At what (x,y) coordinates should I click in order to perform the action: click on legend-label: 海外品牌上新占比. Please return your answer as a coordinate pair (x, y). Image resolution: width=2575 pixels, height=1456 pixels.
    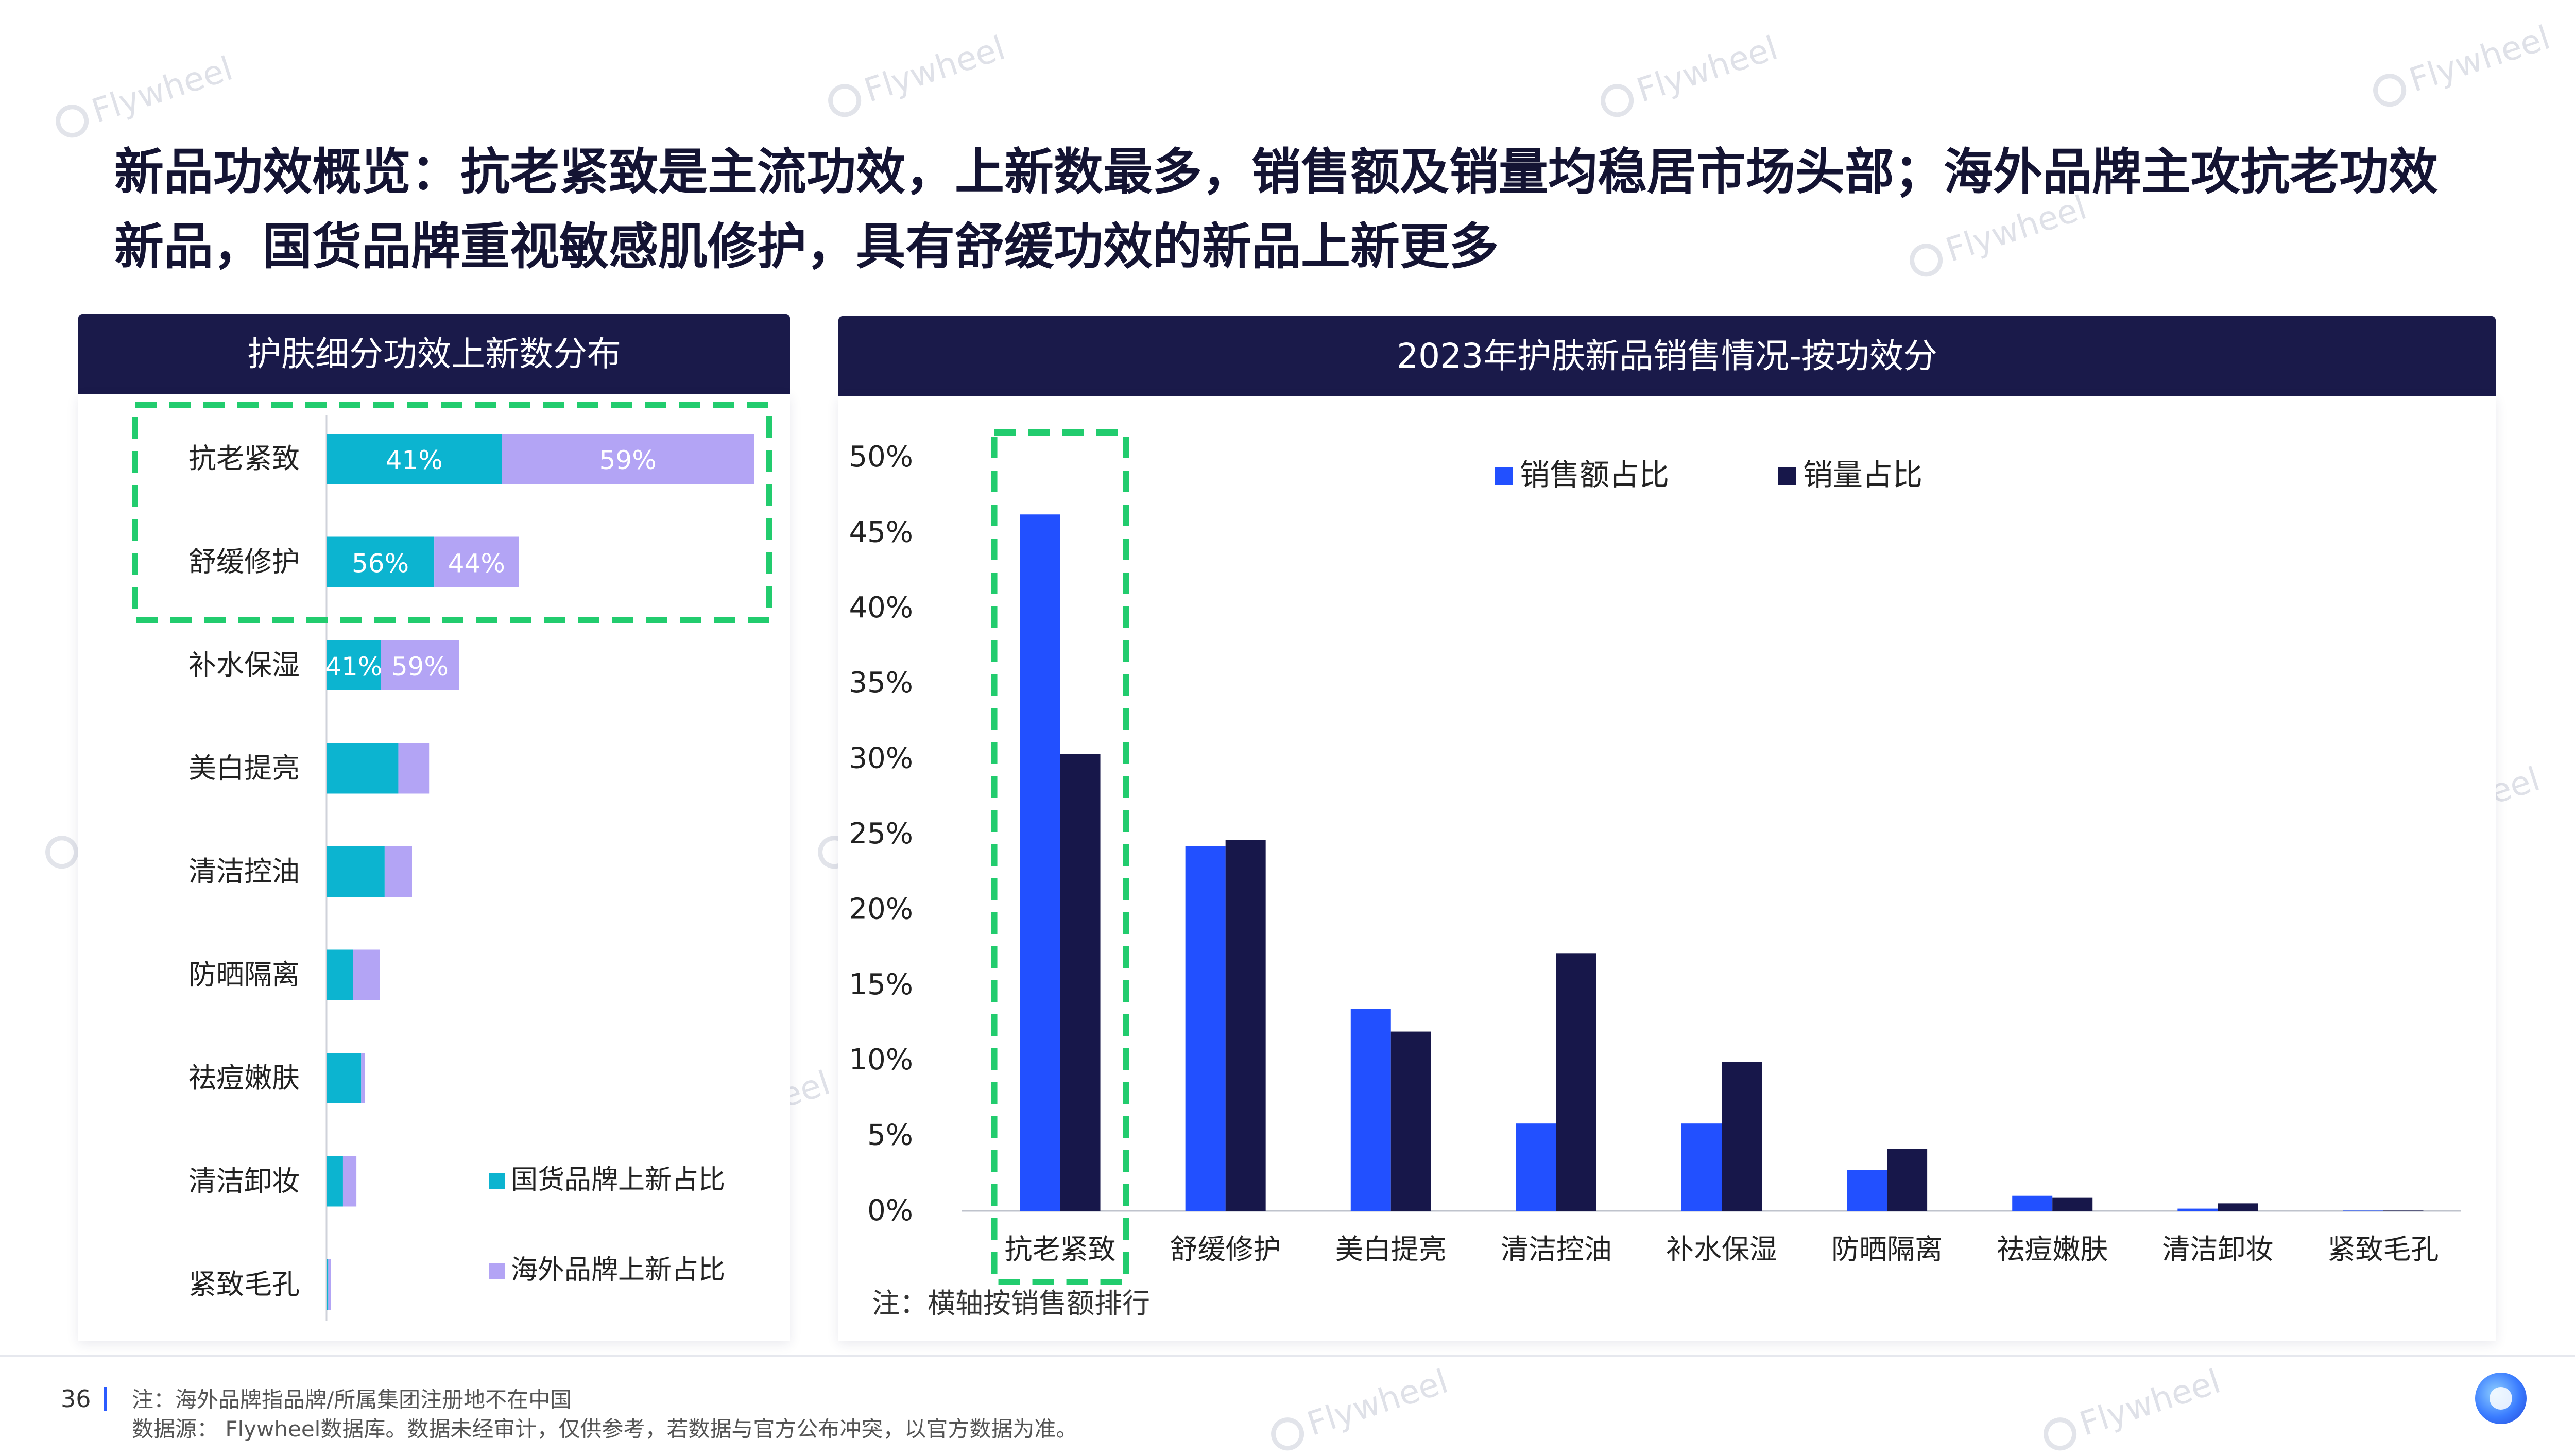
    Looking at the image, I should click on (618, 1270).